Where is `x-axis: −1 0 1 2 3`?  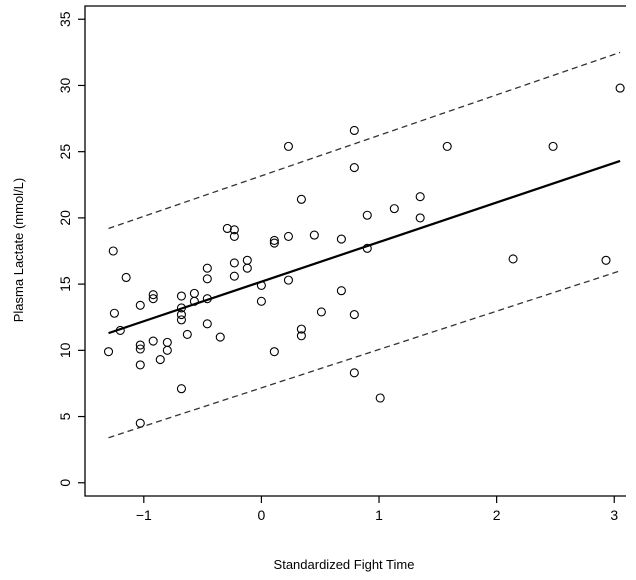 x-axis: −1 0 1 2 3 is located at coordinates (377, 509).